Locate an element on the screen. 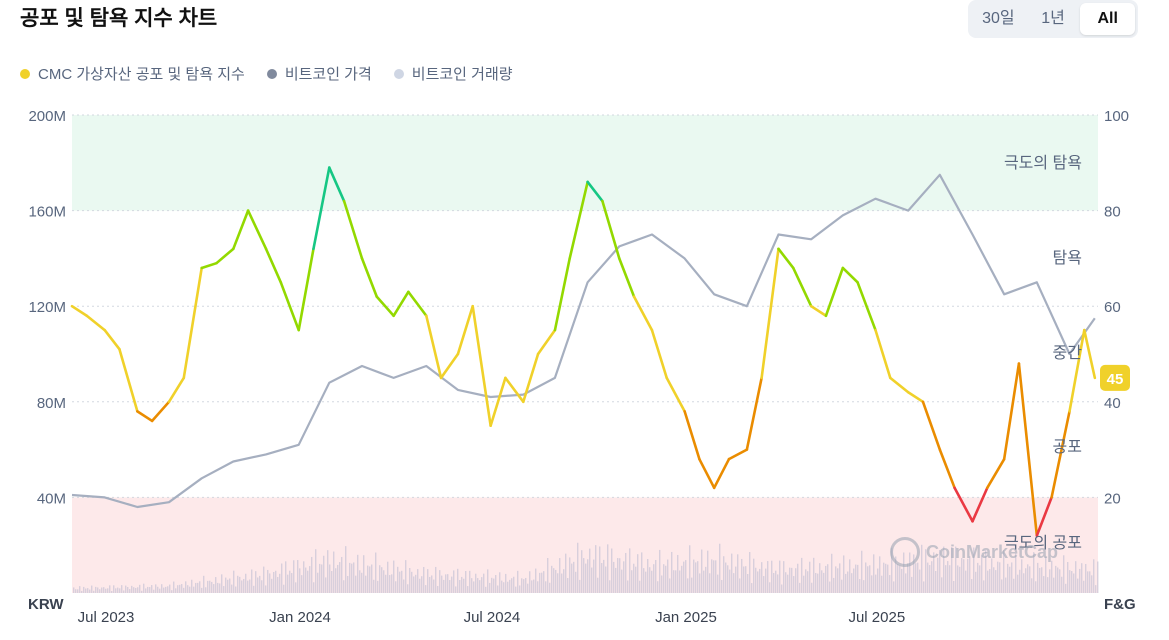  left-axis-tick-0: 200M is located at coordinates (47, 116).